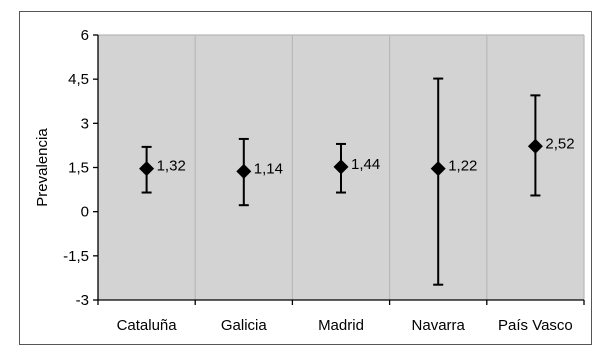  I want to click on y-tick-label: 4,5, so click(78, 79).